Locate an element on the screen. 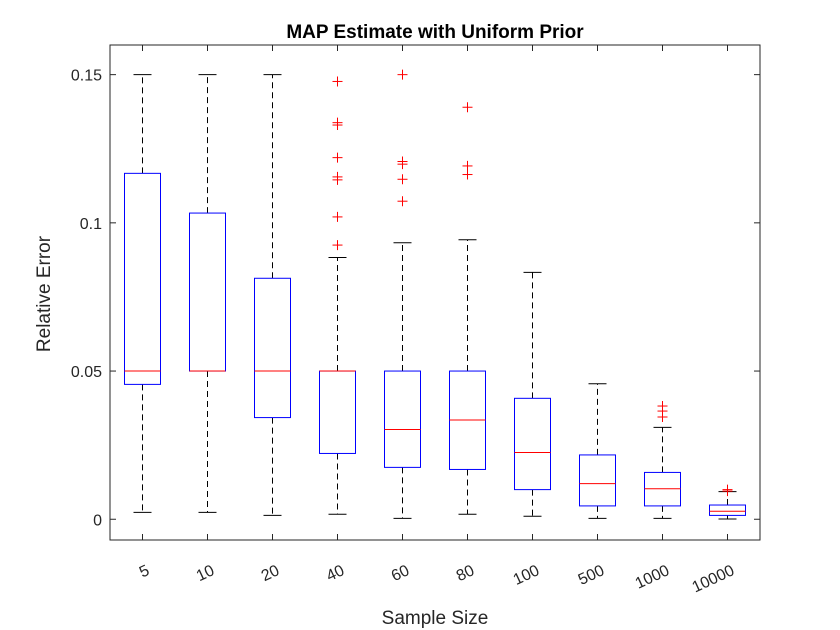 This screenshot has width=840, height=630. chart-title: MAP Estimate with Uniform Prior is located at coordinates (435, 32).